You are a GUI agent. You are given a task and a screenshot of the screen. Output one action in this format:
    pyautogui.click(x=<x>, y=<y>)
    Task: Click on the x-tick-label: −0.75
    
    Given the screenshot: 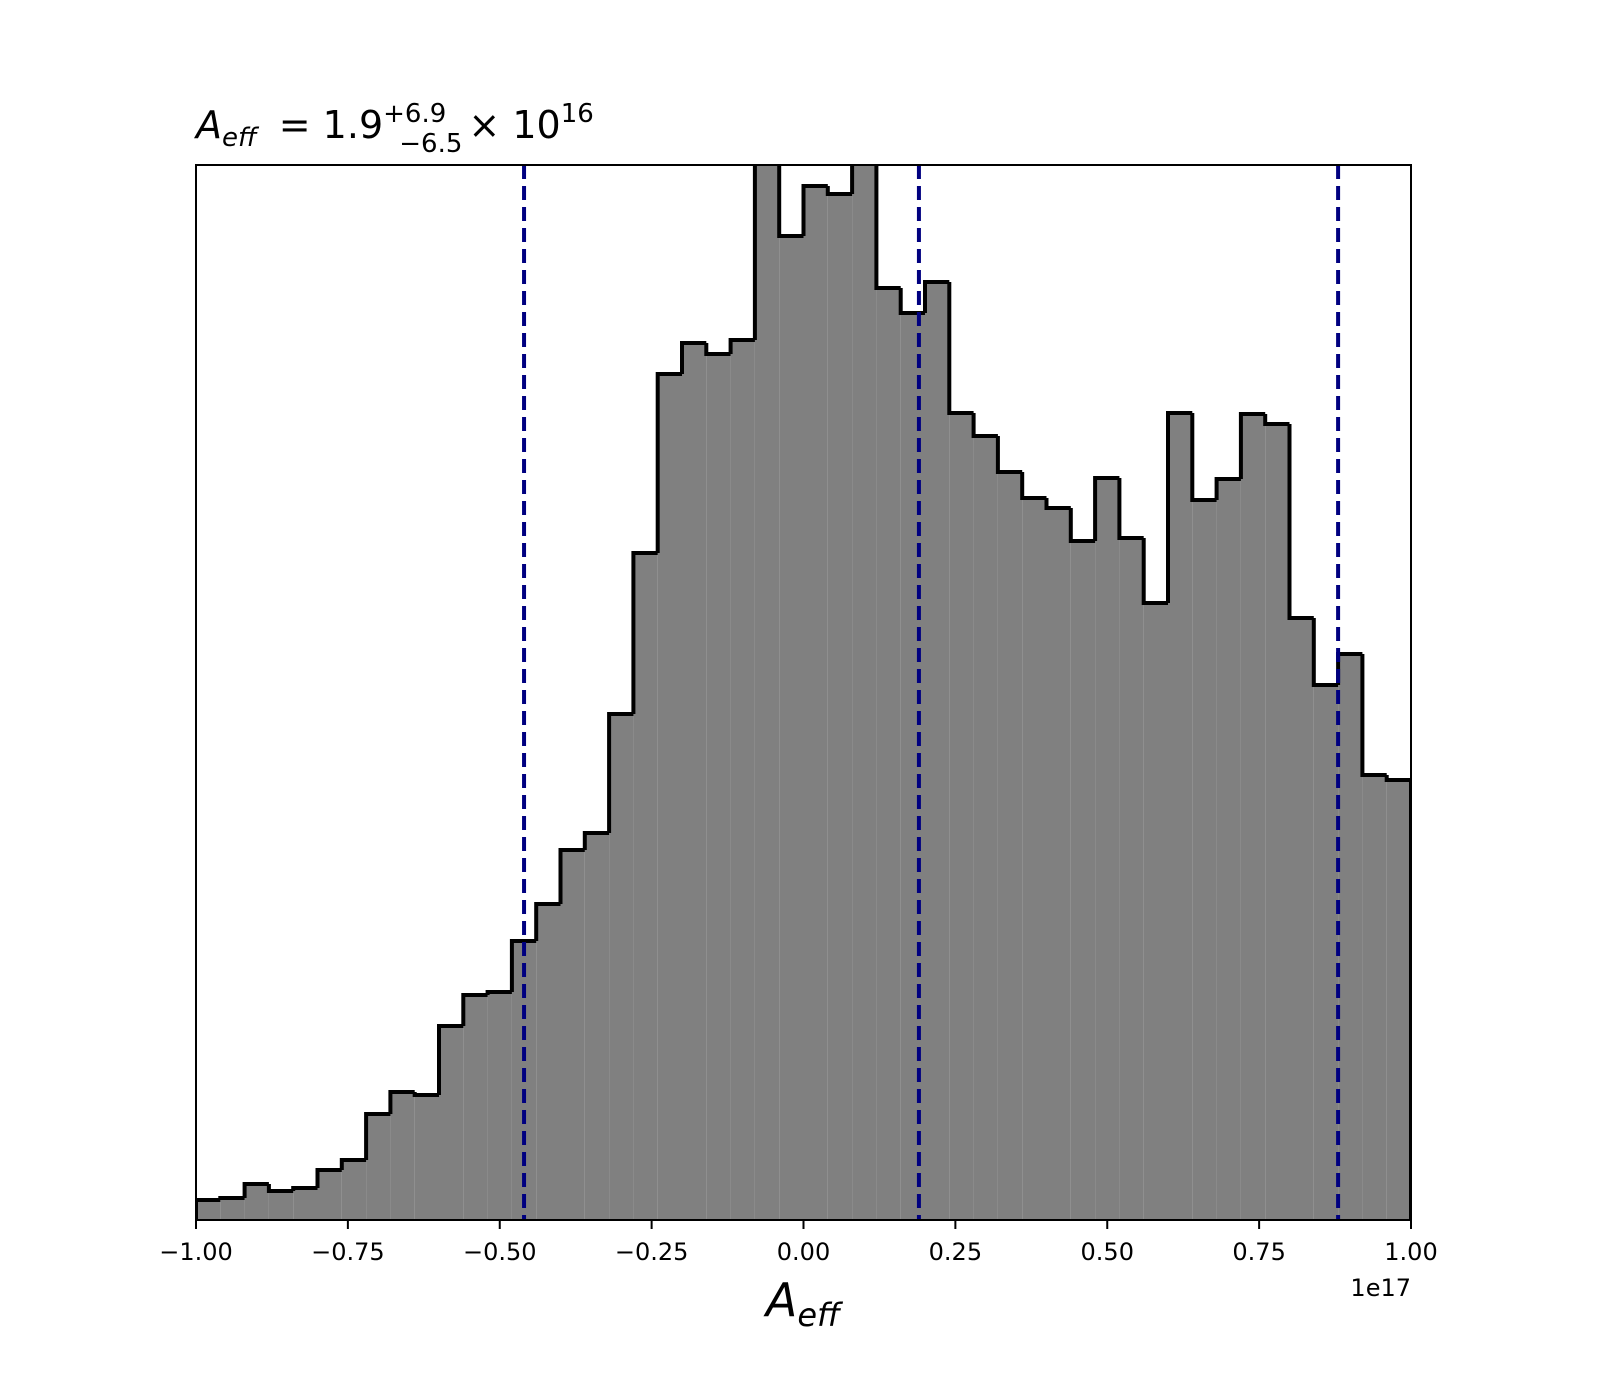 What is the action you would take?
    pyautogui.click(x=348, y=1252)
    